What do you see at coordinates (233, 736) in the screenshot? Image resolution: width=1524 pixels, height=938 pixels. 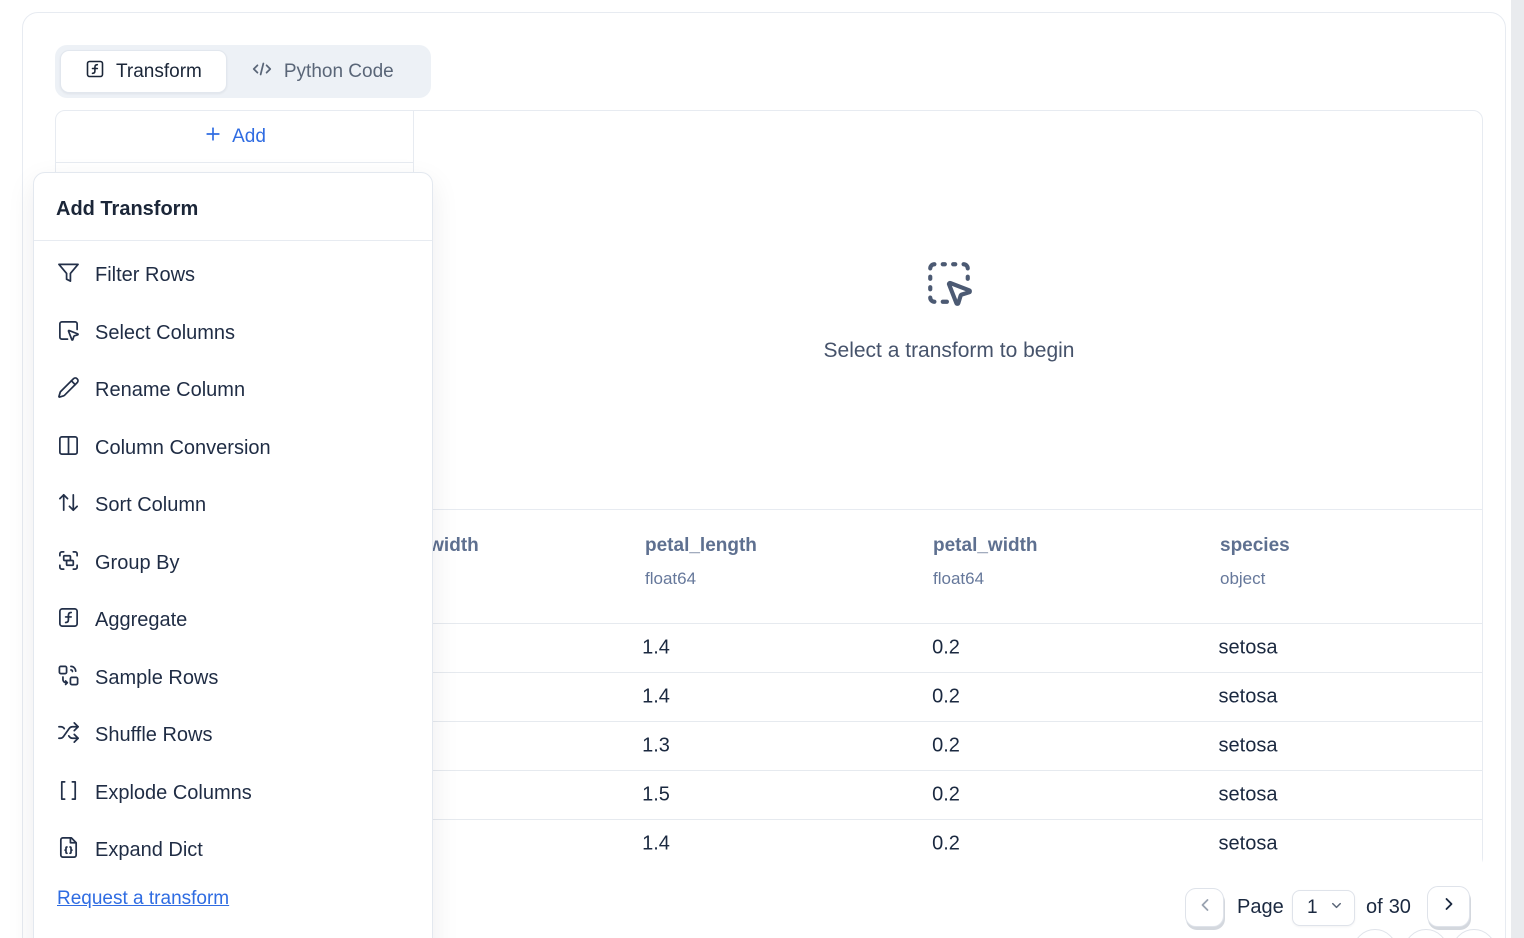 I see `menu-item-shuffle-rows: Shuffle Rows` at bounding box center [233, 736].